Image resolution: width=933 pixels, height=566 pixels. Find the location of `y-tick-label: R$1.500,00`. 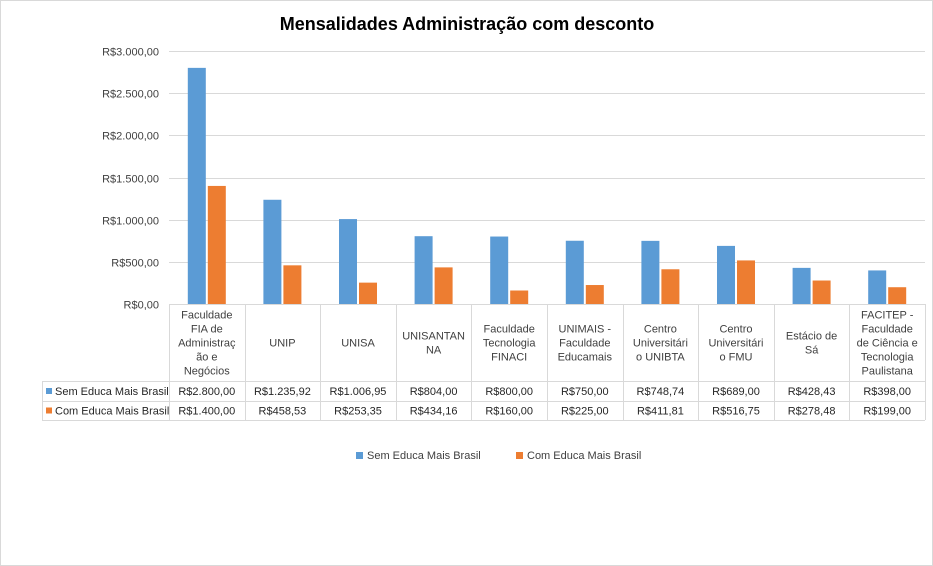

y-tick-label: R$1.500,00 is located at coordinates (130, 180).